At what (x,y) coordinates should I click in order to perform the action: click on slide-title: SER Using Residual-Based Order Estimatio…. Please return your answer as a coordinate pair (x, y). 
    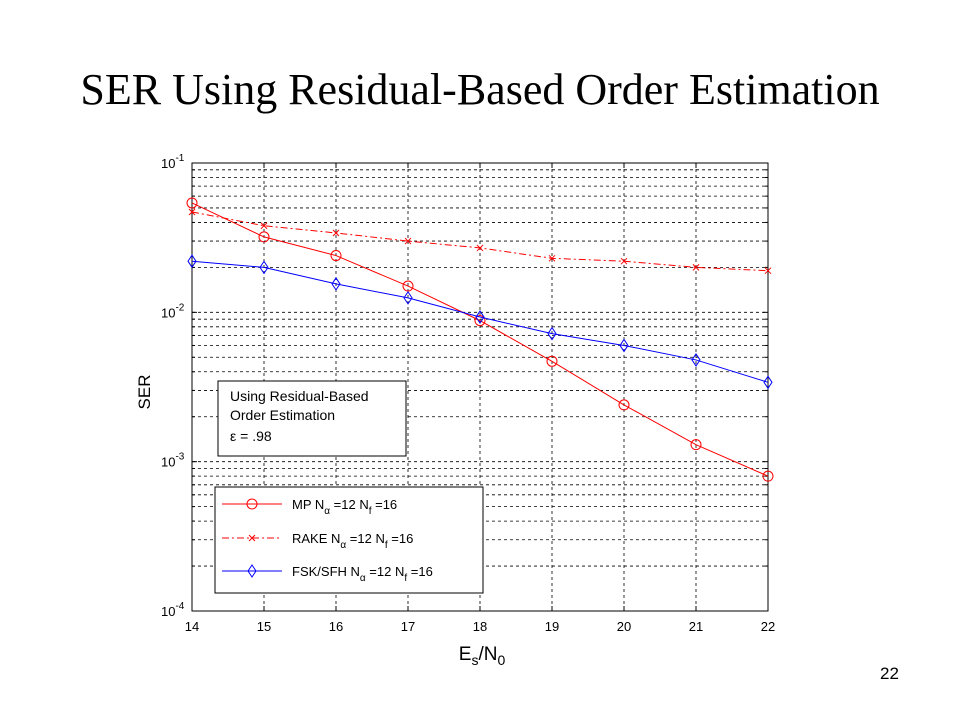
    Looking at the image, I should click on (480, 89).